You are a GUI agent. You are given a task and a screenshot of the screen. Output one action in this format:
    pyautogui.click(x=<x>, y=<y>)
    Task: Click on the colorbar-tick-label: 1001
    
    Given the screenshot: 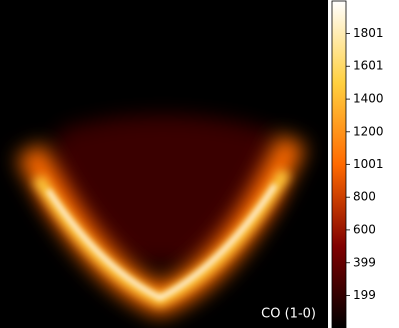 What is the action you would take?
    pyautogui.click(x=368, y=164)
    